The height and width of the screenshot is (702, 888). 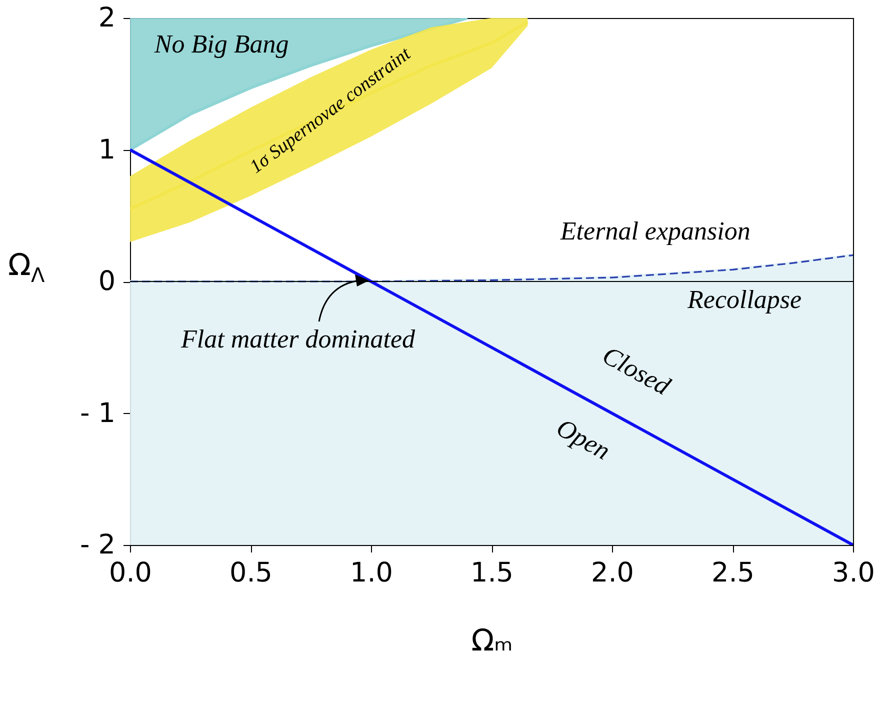 What do you see at coordinates (371, 573) in the screenshot?
I see `x-tick-label: 1.0` at bounding box center [371, 573].